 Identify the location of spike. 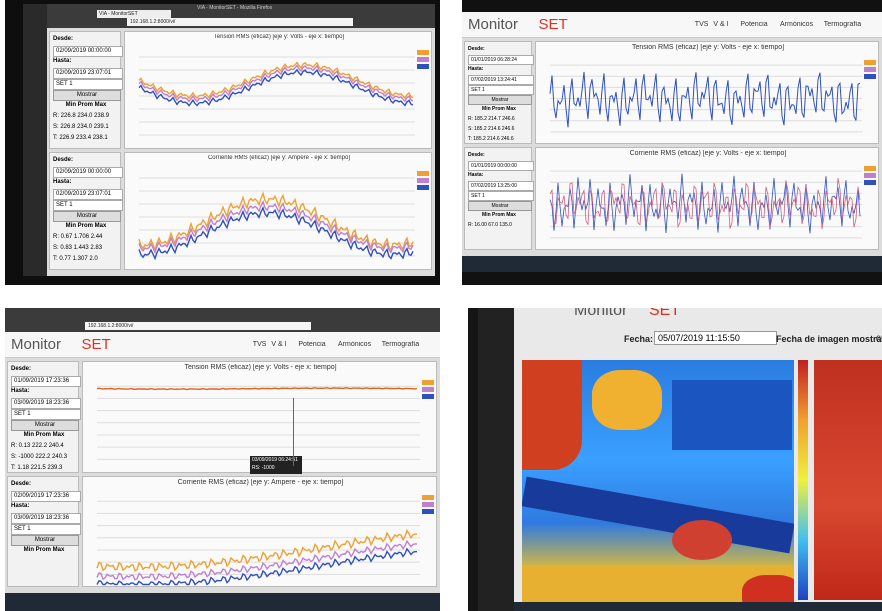
(293, 432).